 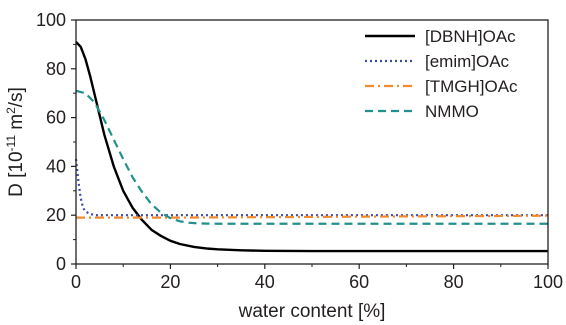 What do you see at coordinates (51, 20) in the screenshot?
I see `y-tick-label: 100` at bounding box center [51, 20].